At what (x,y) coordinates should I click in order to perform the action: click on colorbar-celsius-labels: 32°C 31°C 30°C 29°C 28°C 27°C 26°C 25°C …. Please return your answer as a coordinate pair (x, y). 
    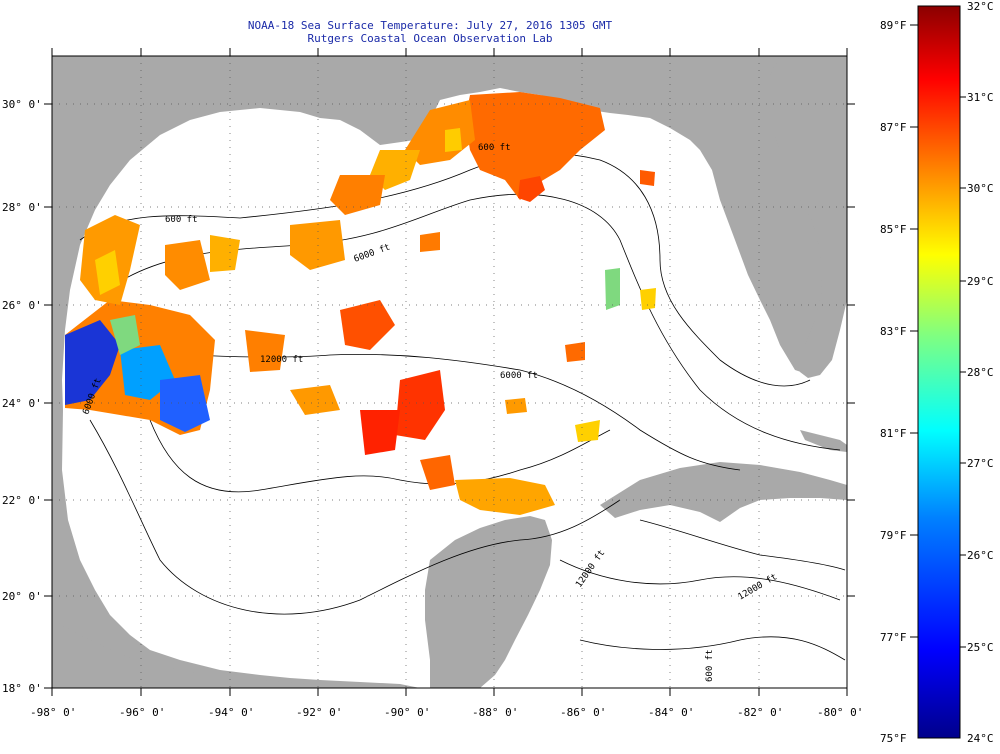
    Looking at the image, I should click on (980, 372).